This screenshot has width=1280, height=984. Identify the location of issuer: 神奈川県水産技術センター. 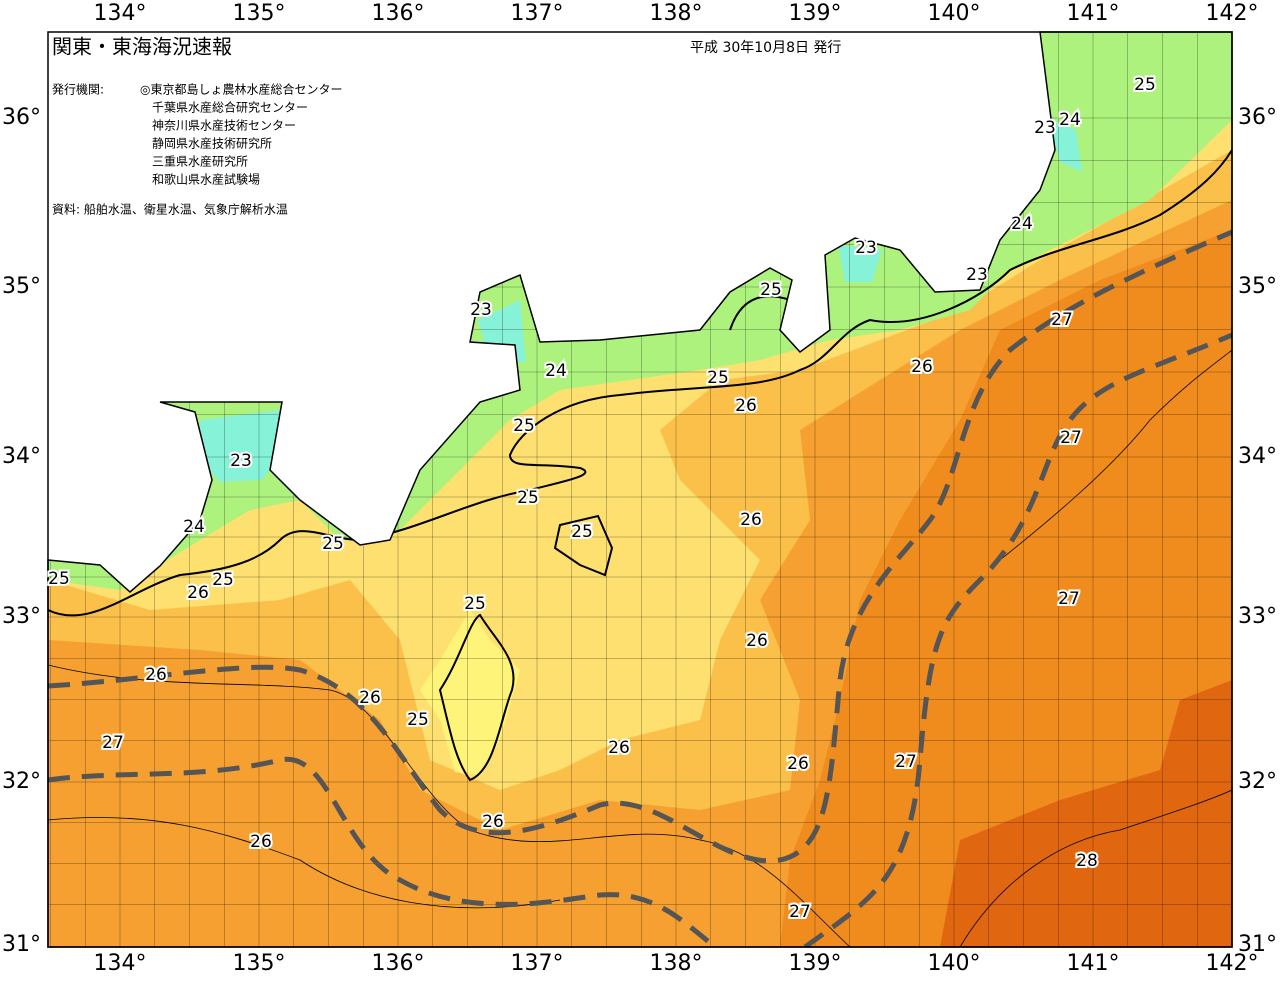
(224, 125).